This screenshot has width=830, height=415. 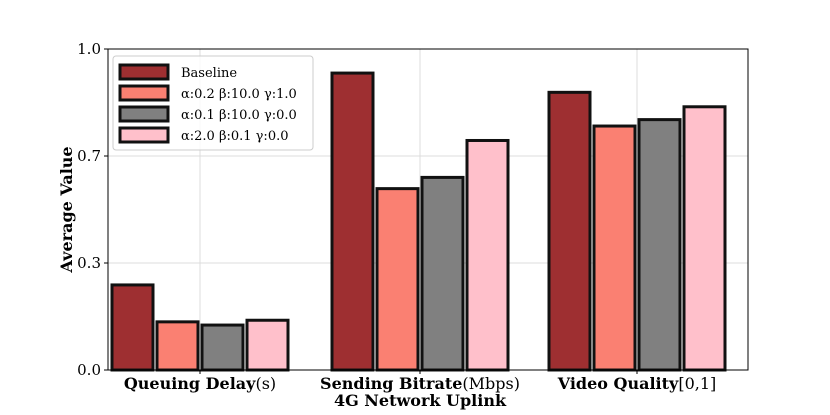 I want to click on y-ticks: 0.0 0.3 0.7 1.0, so click(x=92, y=209).